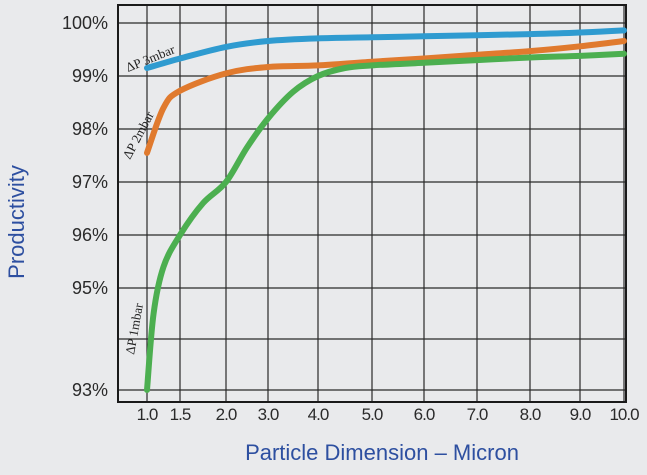  Describe the element at coordinates (388, 414) in the screenshot. I see `x-tick-labels: 1.0 1.5 2.0 3.0 4.0 5.0 6.0 7.0 8.0 9.0 10.0` at that location.